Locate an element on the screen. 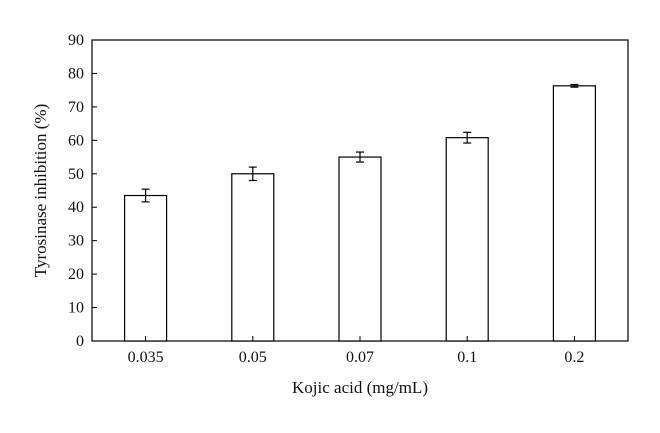 This screenshot has width=660, height=433. x-tick-label: 0.1 is located at coordinates (467, 357).